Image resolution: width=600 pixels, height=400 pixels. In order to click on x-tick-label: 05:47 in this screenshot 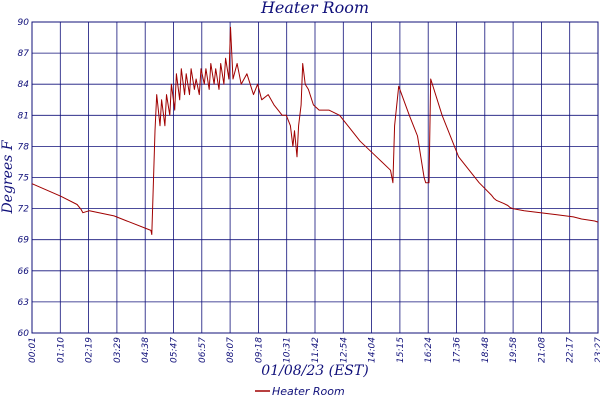, I will do `click(175, 350)`.